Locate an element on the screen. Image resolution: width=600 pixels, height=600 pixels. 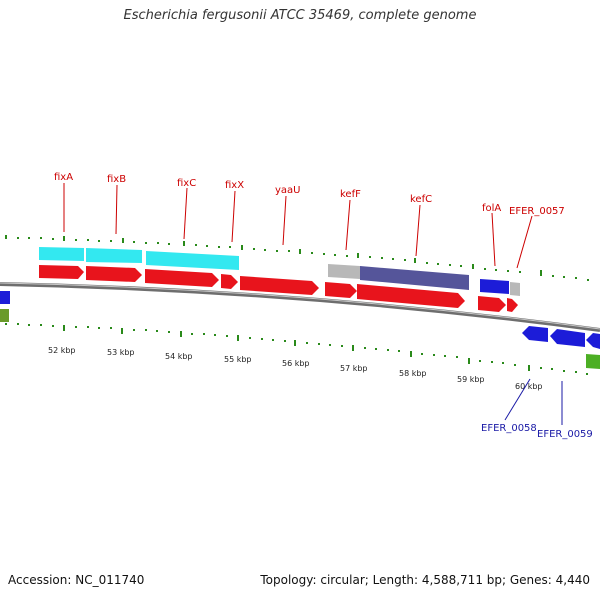
gene-EFER_0058-arrow is located at coordinates (535, 334).